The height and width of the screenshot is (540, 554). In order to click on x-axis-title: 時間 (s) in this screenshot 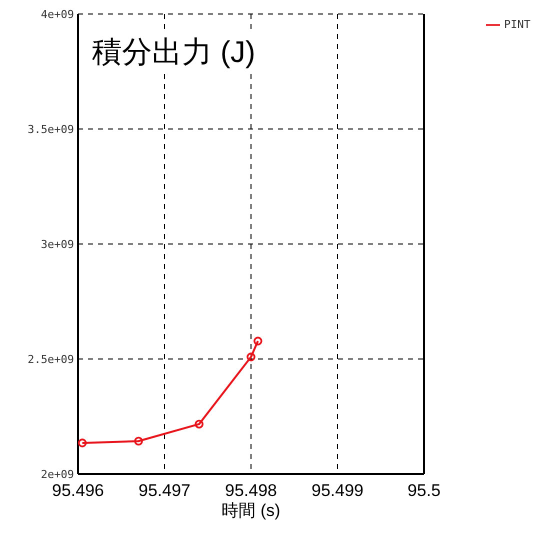, I will do `click(251, 510)`.